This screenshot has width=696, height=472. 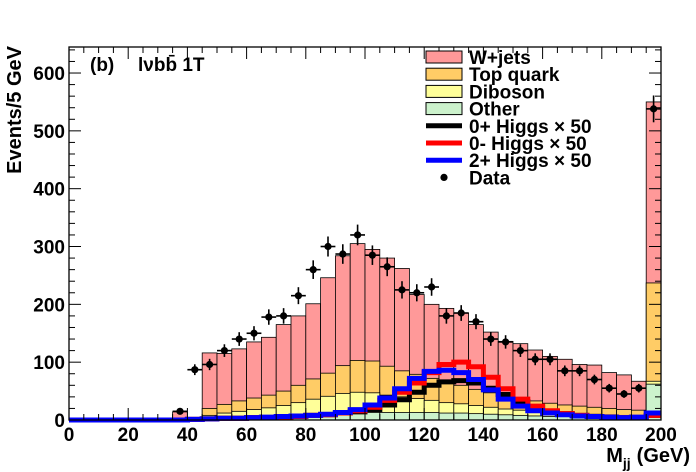 What do you see at coordinates (305, 435) in the screenshot?
I see `x-tick-label: 80` at bounding box center [305, 435].